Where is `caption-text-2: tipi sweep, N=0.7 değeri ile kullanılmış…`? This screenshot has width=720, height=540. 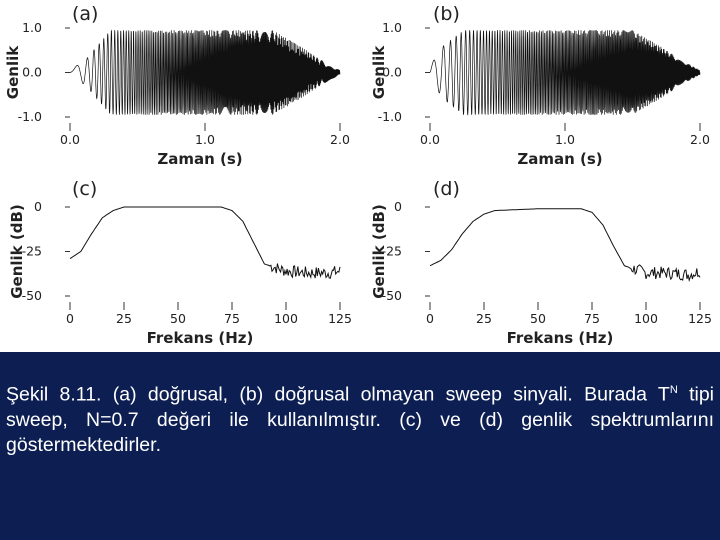
caption-text-2: tipi sweep, N=0.7 değeri ile kullanılmış… is located at coordinates (360, 419).